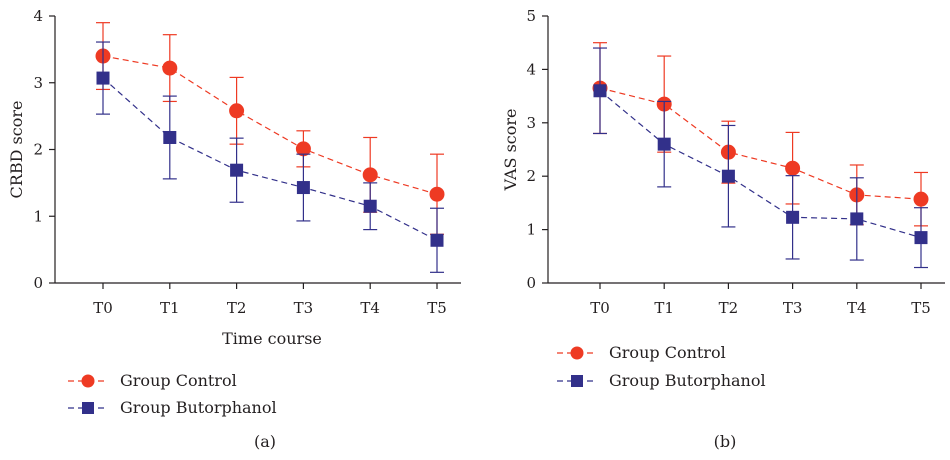 This screenshot has width=950, height=460. Describe the element at coordinates (531, 16) in the screenshot. I see `y-tick-label: 5` at that location.